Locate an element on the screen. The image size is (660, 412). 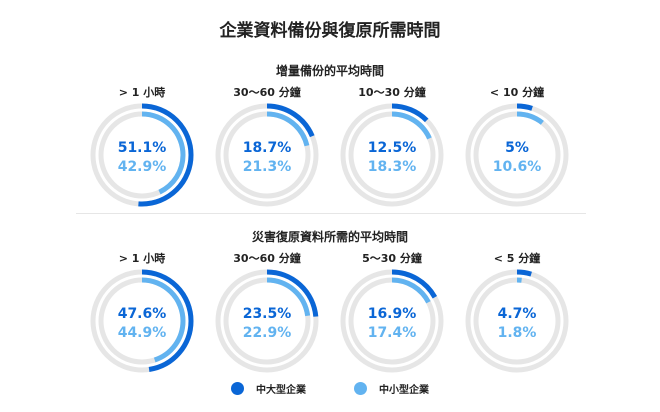
large-enterprise-value: 12.5% is located at coordinates (392, 148).